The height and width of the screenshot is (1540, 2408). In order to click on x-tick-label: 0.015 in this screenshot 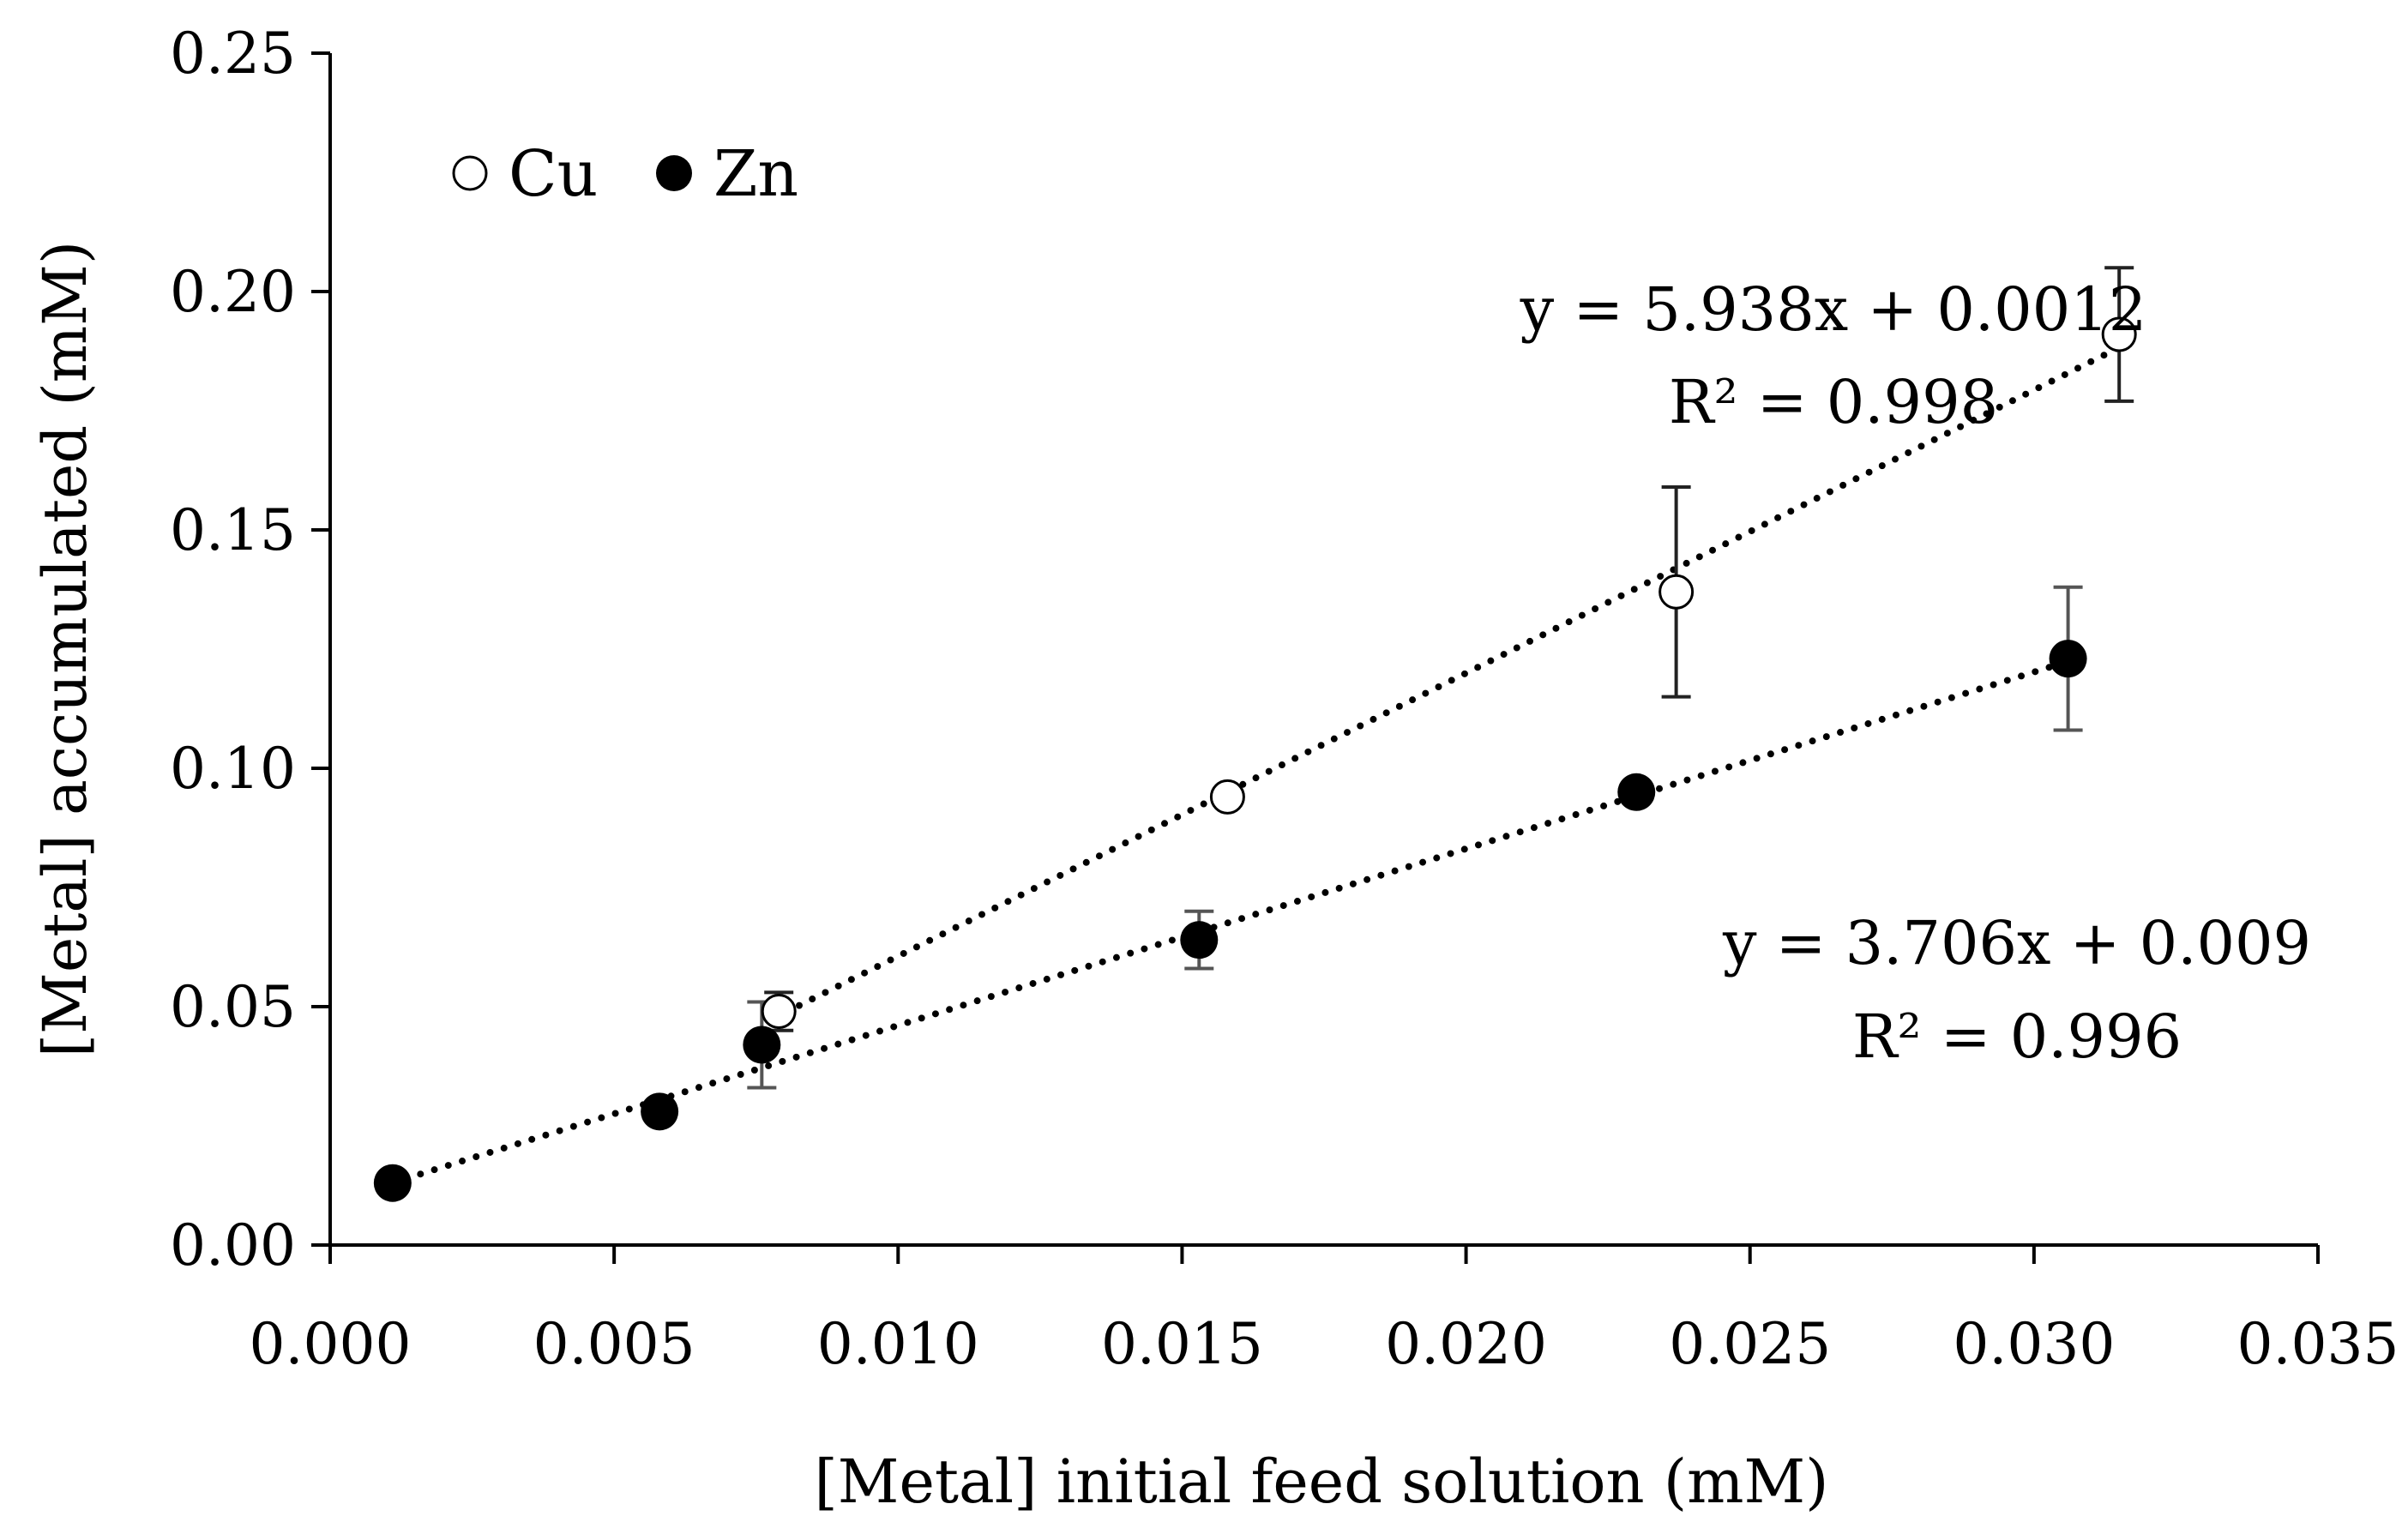, I will do `click(1182, 1344)`.